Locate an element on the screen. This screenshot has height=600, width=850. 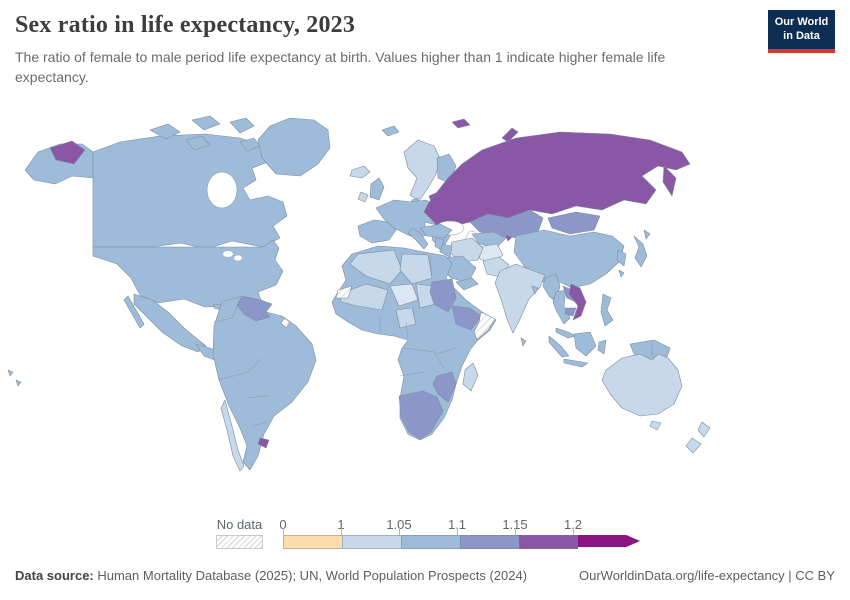
baja-california is located at coordinates (134, 312).